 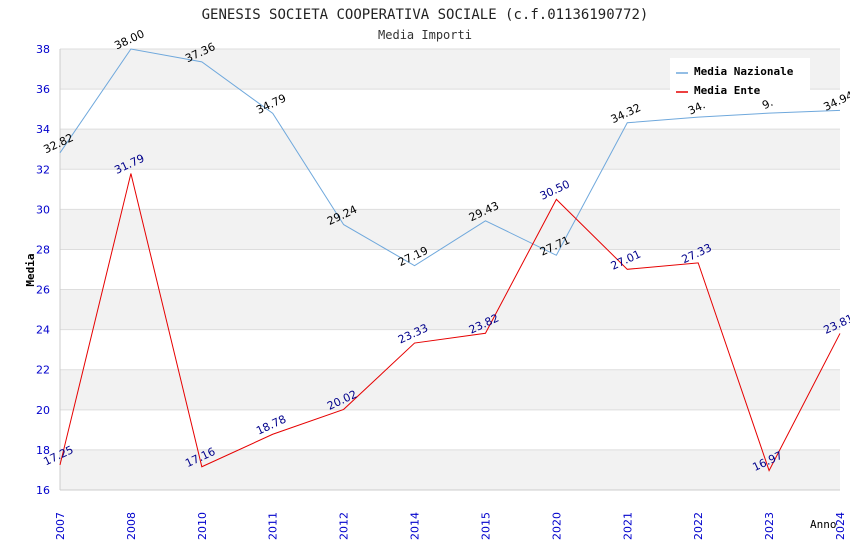 I want to click on y-tick-label: 16, so click(x=43, y=490).